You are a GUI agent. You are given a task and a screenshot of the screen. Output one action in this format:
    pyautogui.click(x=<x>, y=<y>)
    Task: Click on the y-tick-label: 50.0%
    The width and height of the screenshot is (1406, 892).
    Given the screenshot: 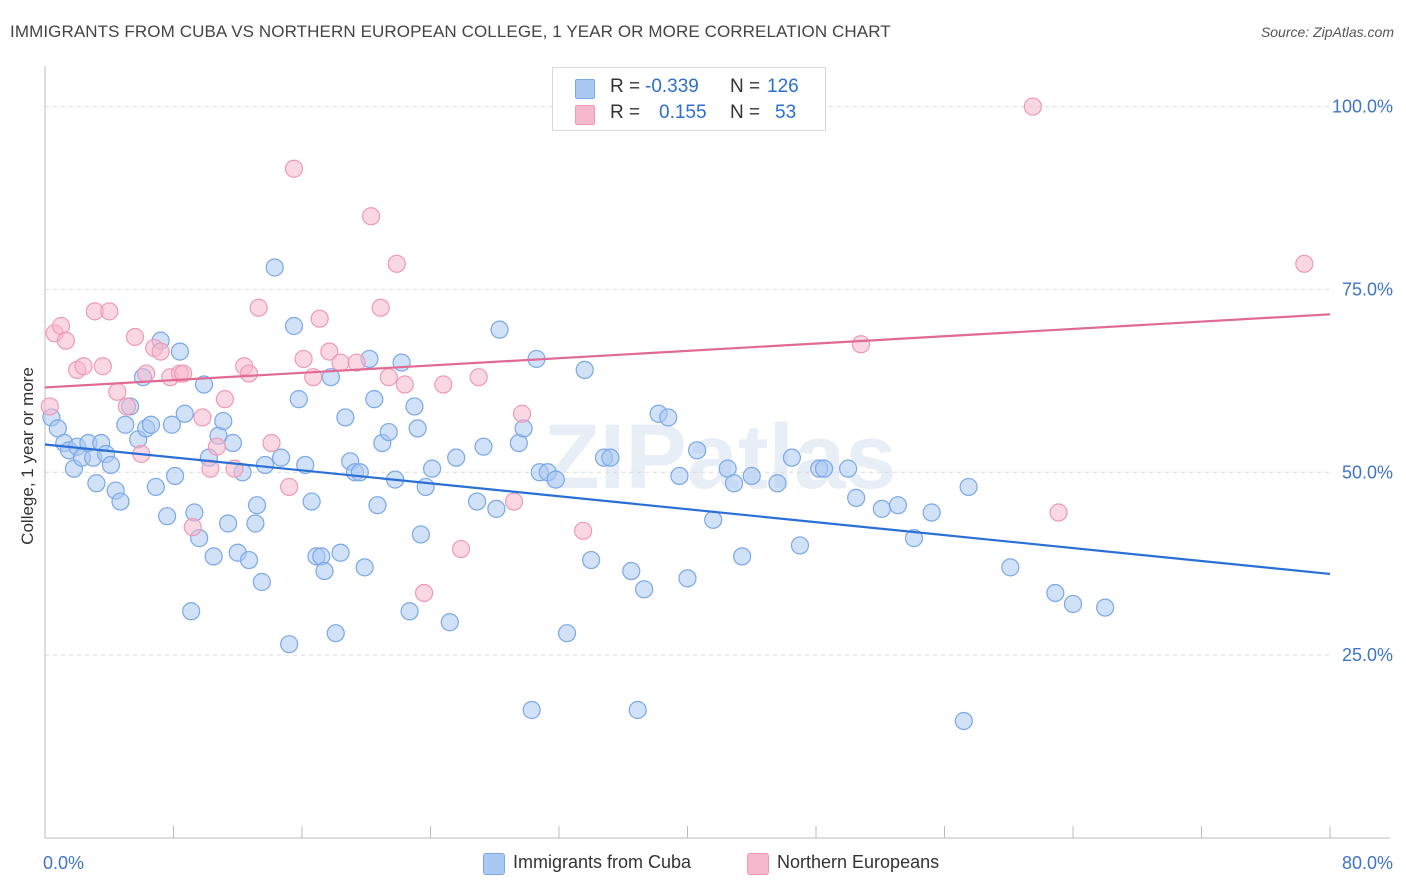 What is the action you would take?
    pyautogui.click(x=1367, y=472)
    